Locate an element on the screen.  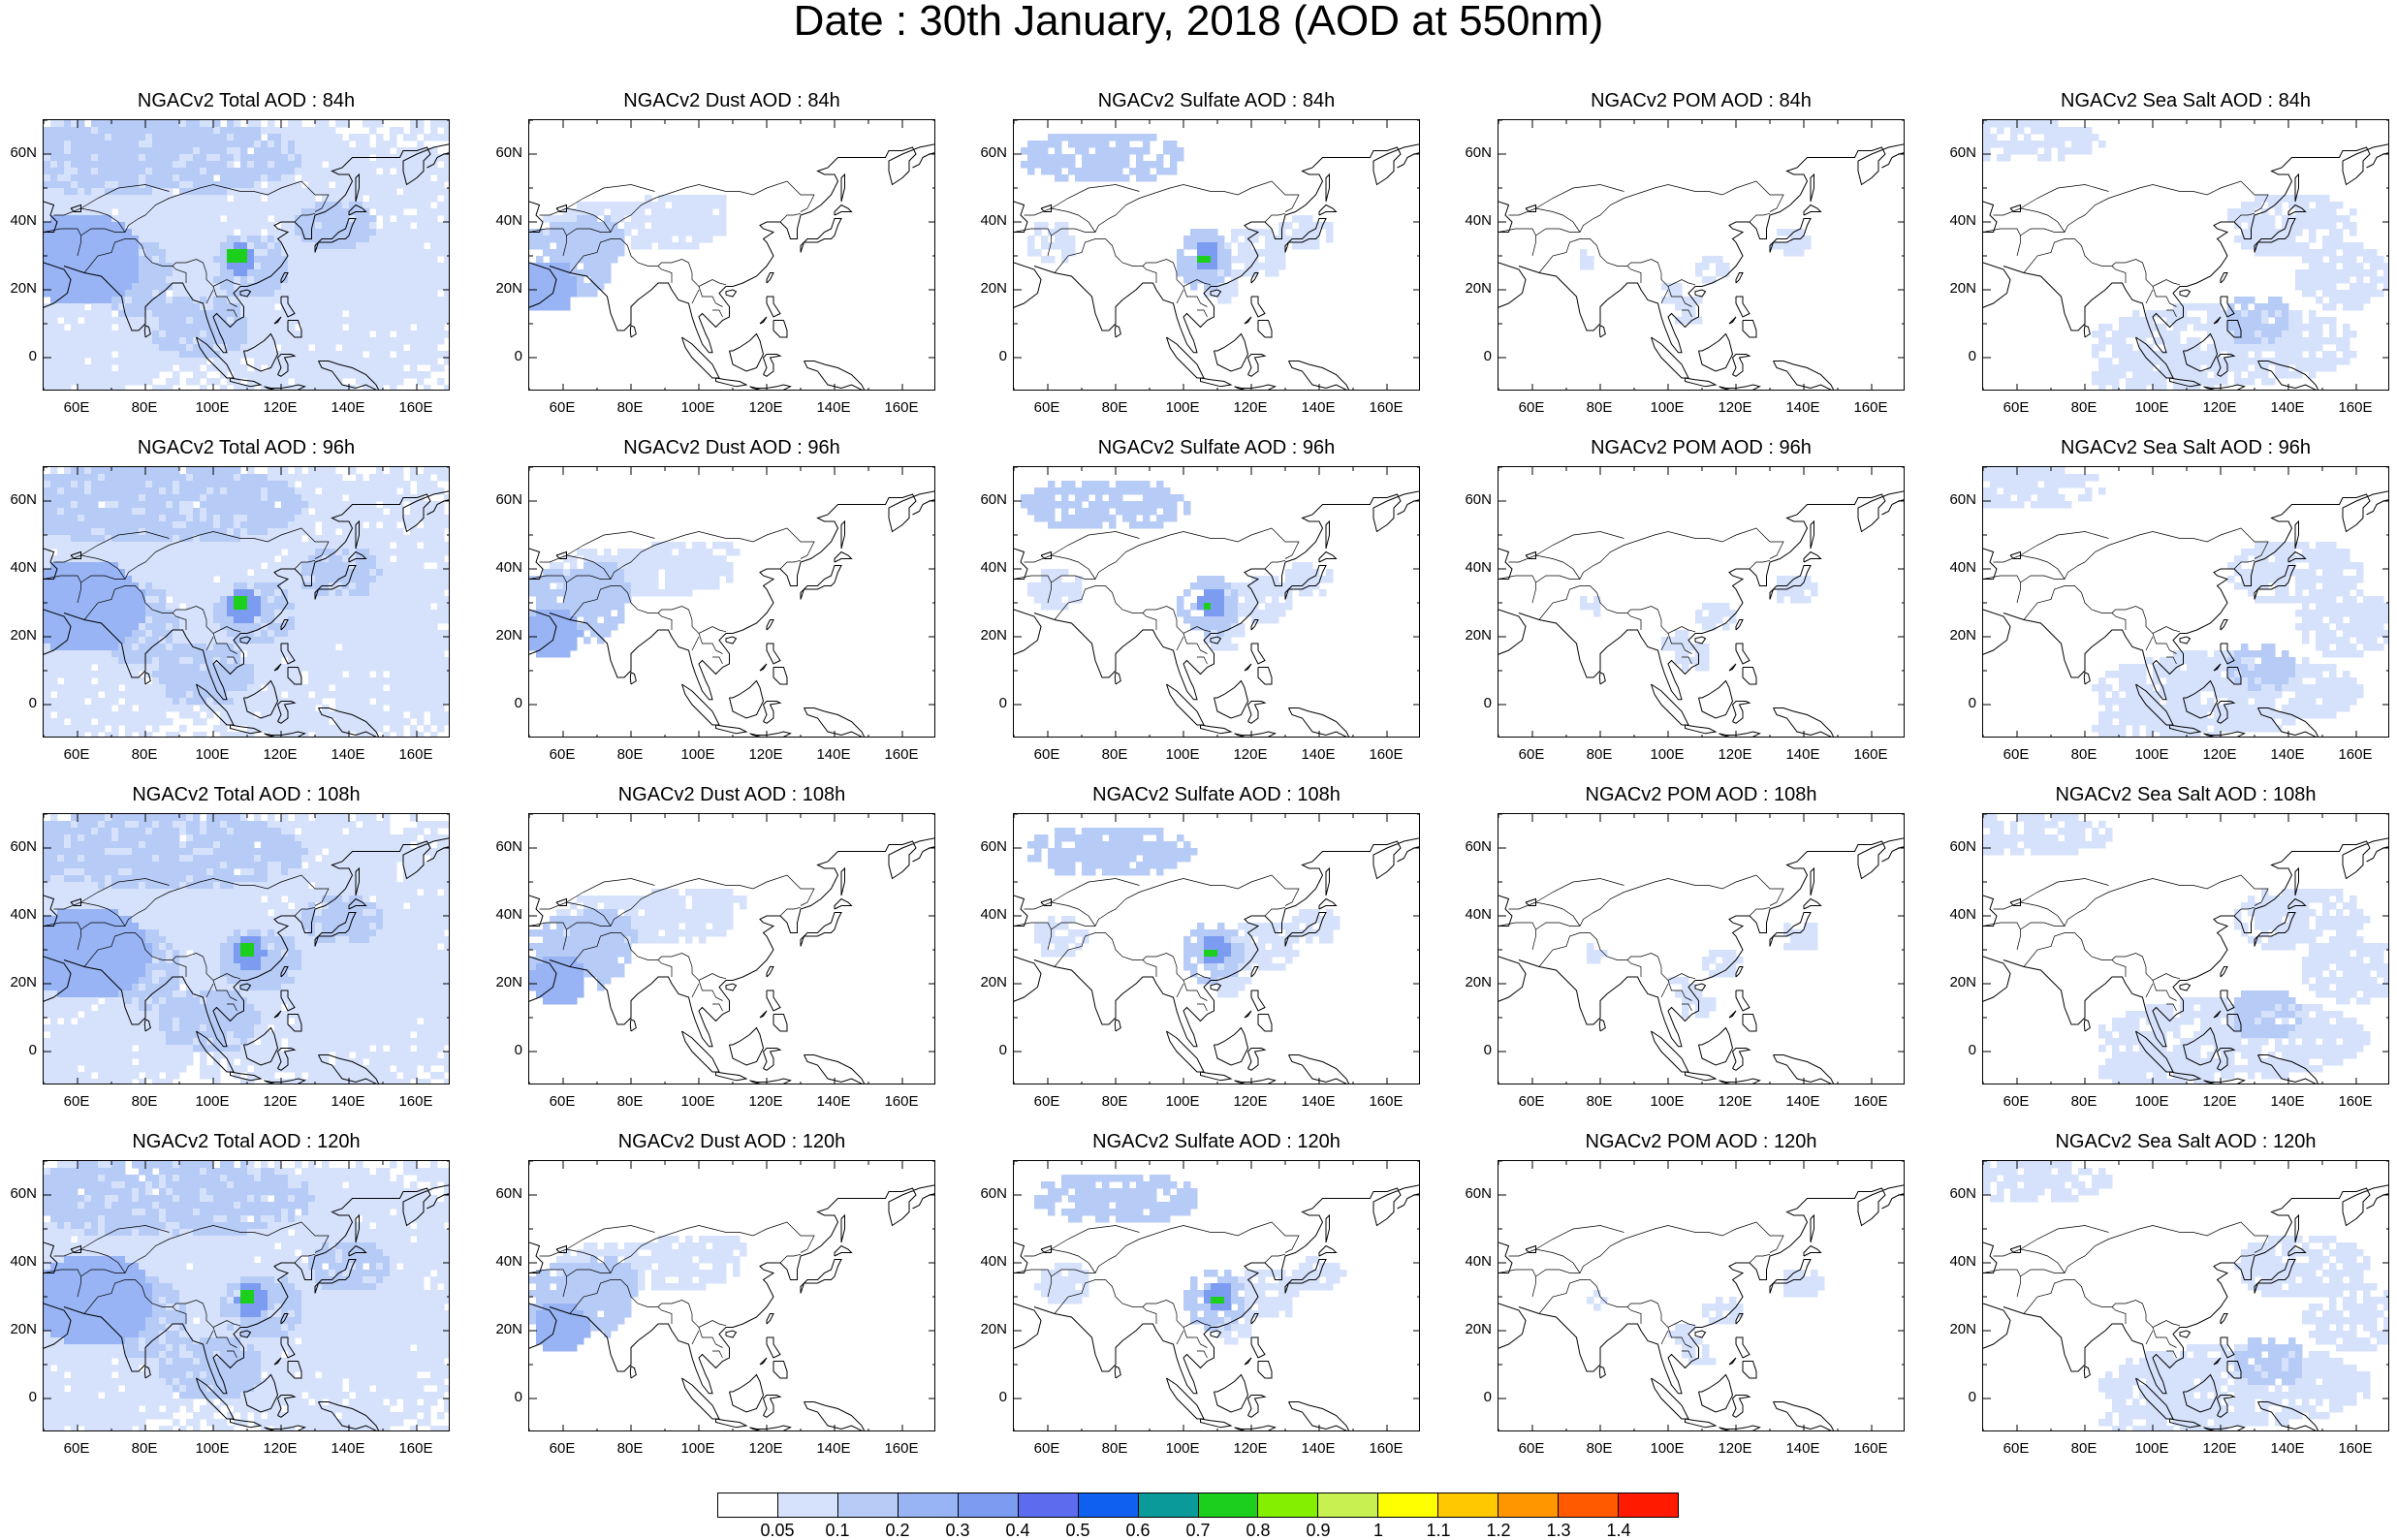
panel-title: NGACv2 Total AOD : 96h is located at coordinates (246, 447).